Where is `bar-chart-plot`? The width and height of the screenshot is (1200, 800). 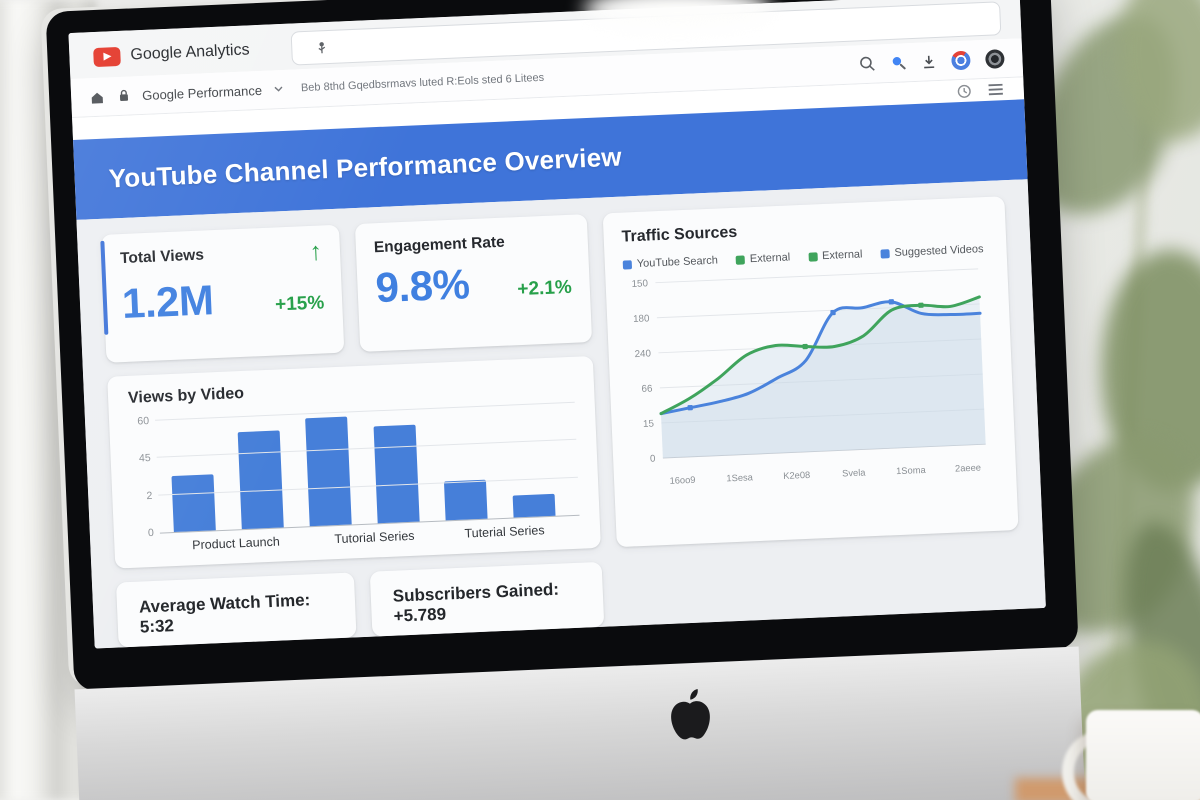 bar-chart-plot is located at coordinates (367, 467).